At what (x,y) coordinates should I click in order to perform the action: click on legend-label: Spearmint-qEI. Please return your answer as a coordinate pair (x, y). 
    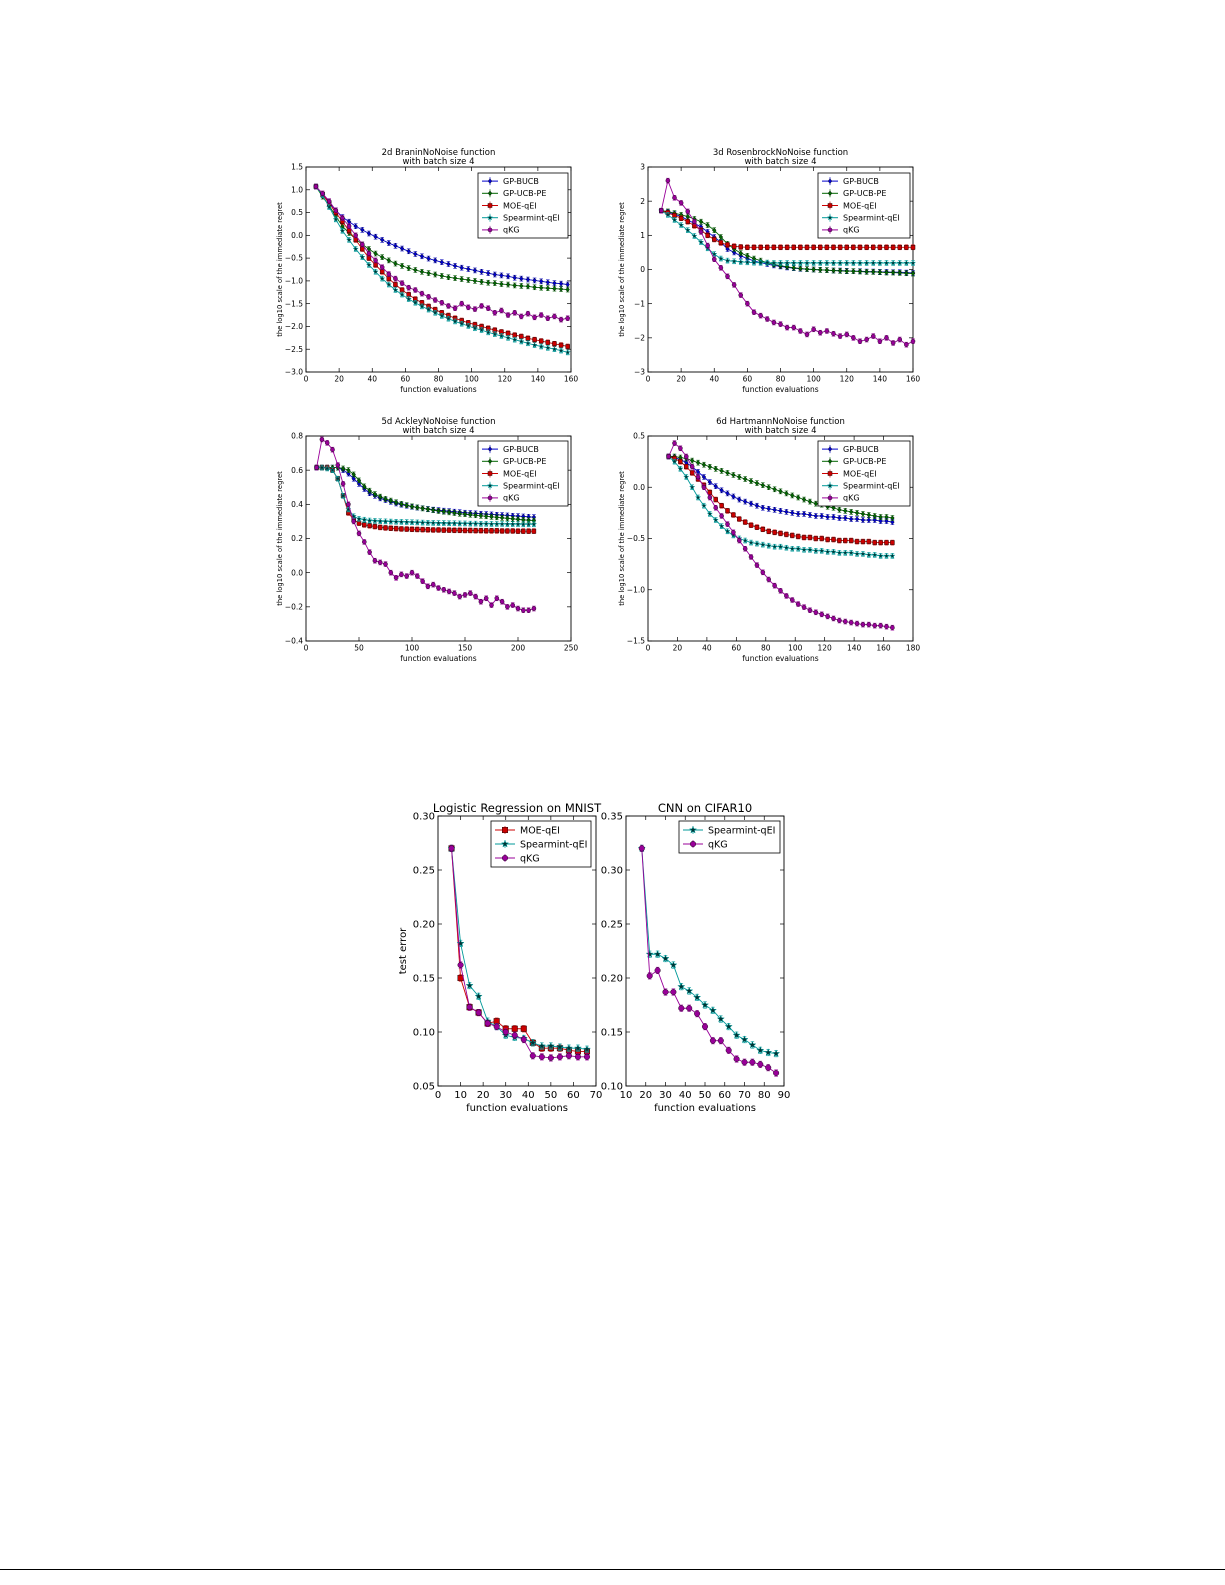
    Looking at the image, I should click on (871, 218).